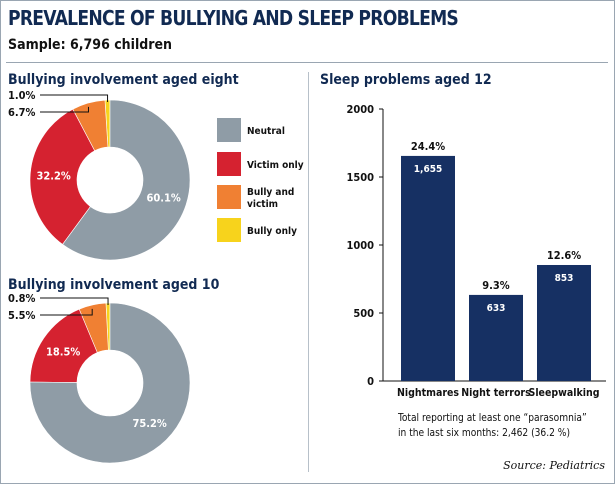 The image size is (615, 484). Describe the element at coordinates (428, 393) in the screenshot. I see `bar-category-label-nightmares: Nightmares` at that location.